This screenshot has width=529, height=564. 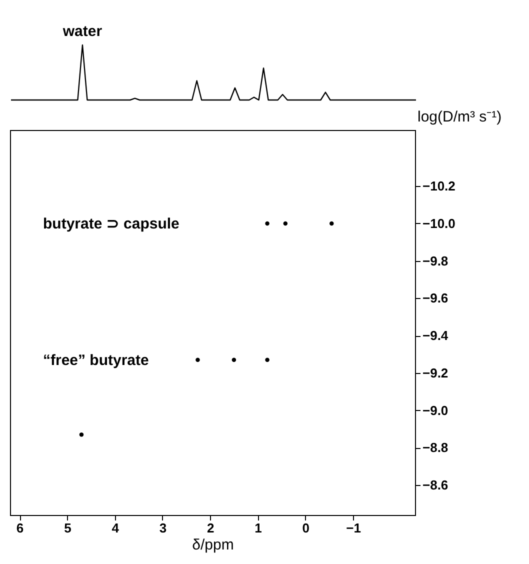 I want to click on y-tick-label: −9.2, so click(x=435, y=372).